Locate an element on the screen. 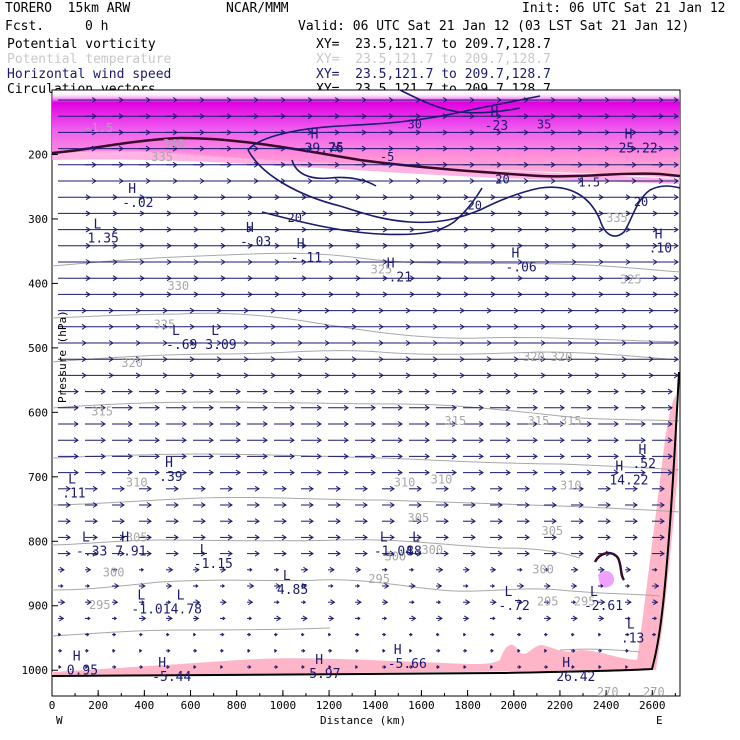  extremum-value: 25.22 is located at coordinates (638, 148).